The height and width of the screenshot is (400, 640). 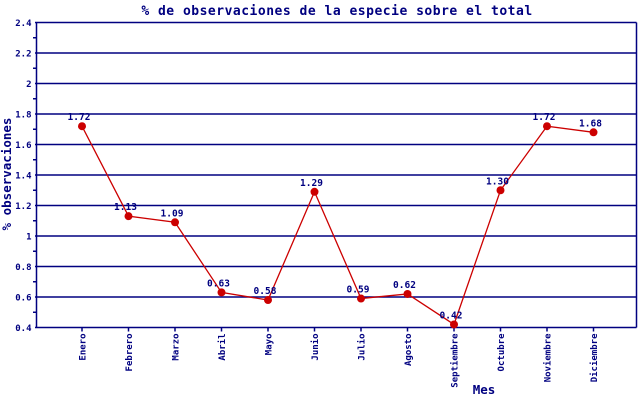 What do you see at coordinates (84, 347) in the screenshot?
I see `x-tick-label: Enero` at bounding box center [84, 347].